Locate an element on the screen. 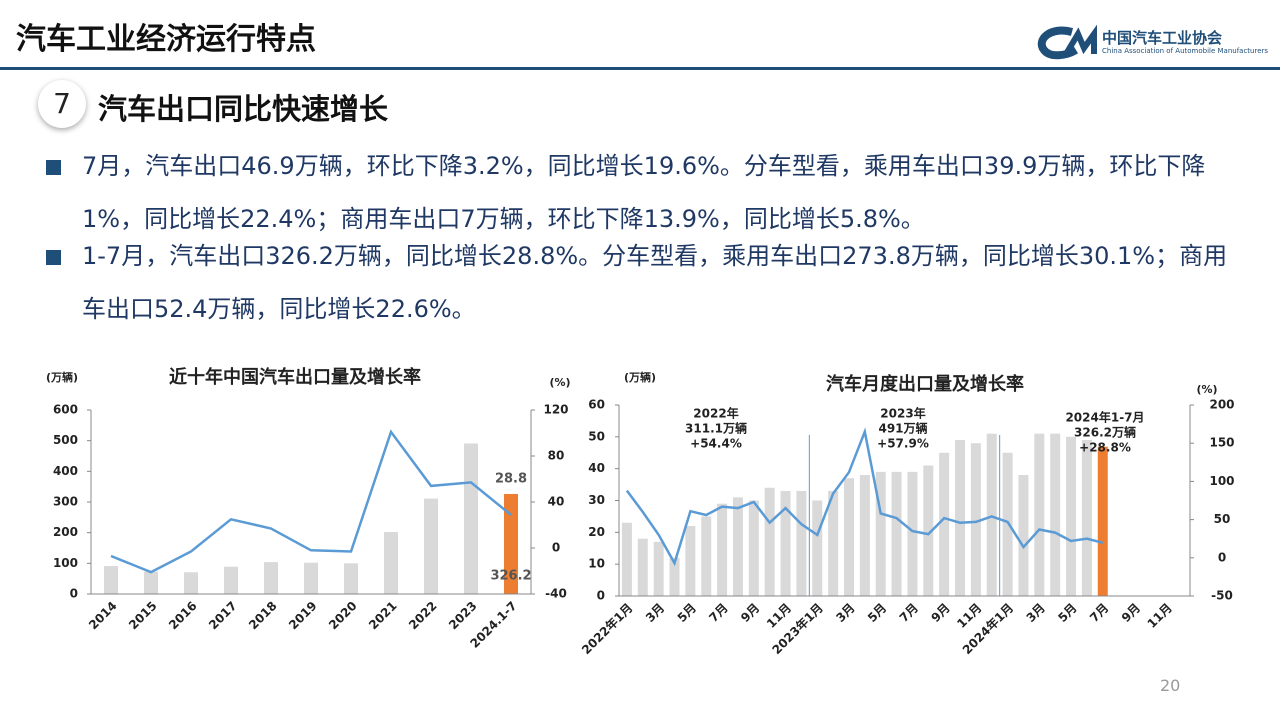  y2-tick-label: 80 is located at coordinates (556, 456).